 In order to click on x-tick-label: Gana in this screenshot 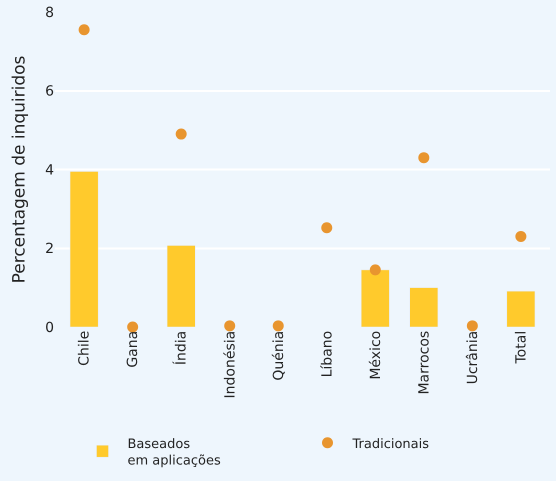, I will do `click(133, 349)`.